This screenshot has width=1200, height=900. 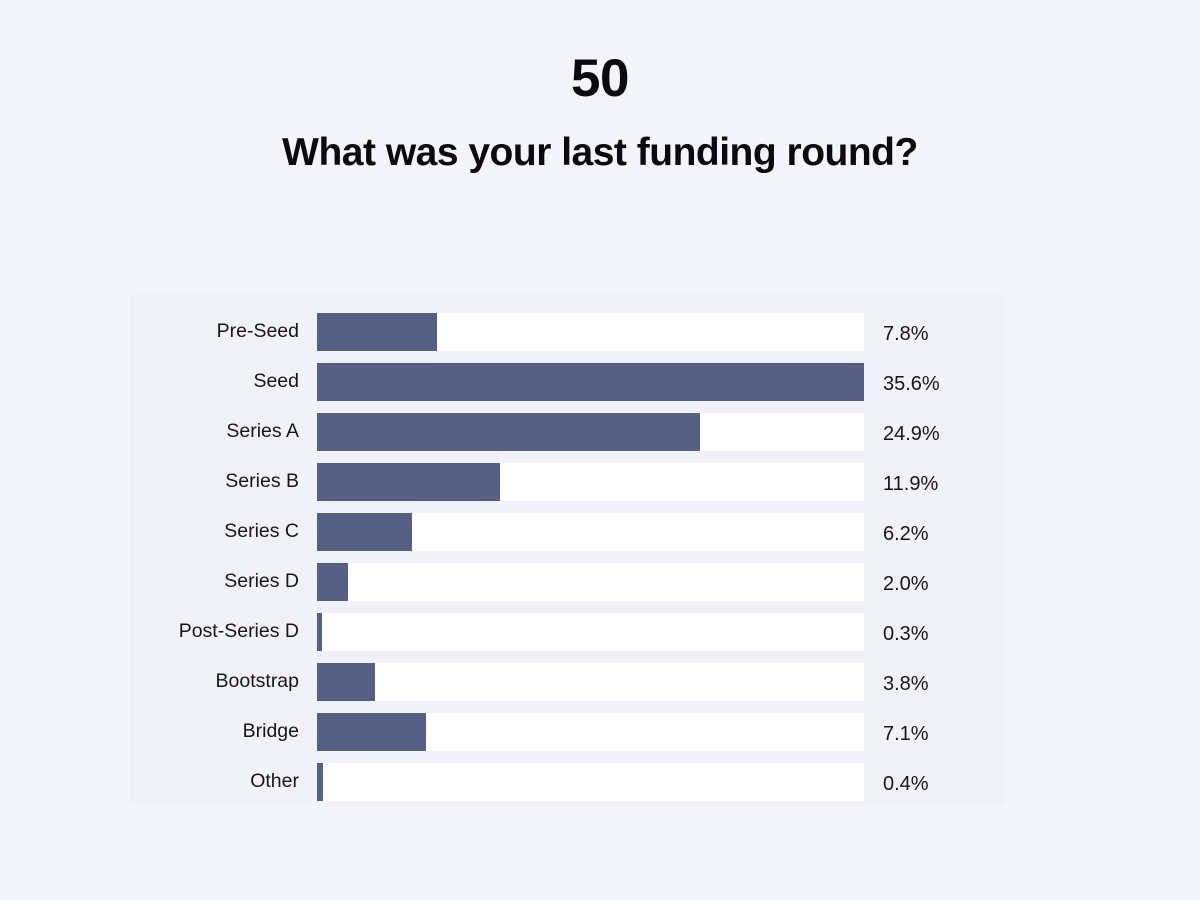 What do you see at coordinates (262, 431) in the screenshot?
I see `bar-category-label: Series A` at bounding box center [262, 431].